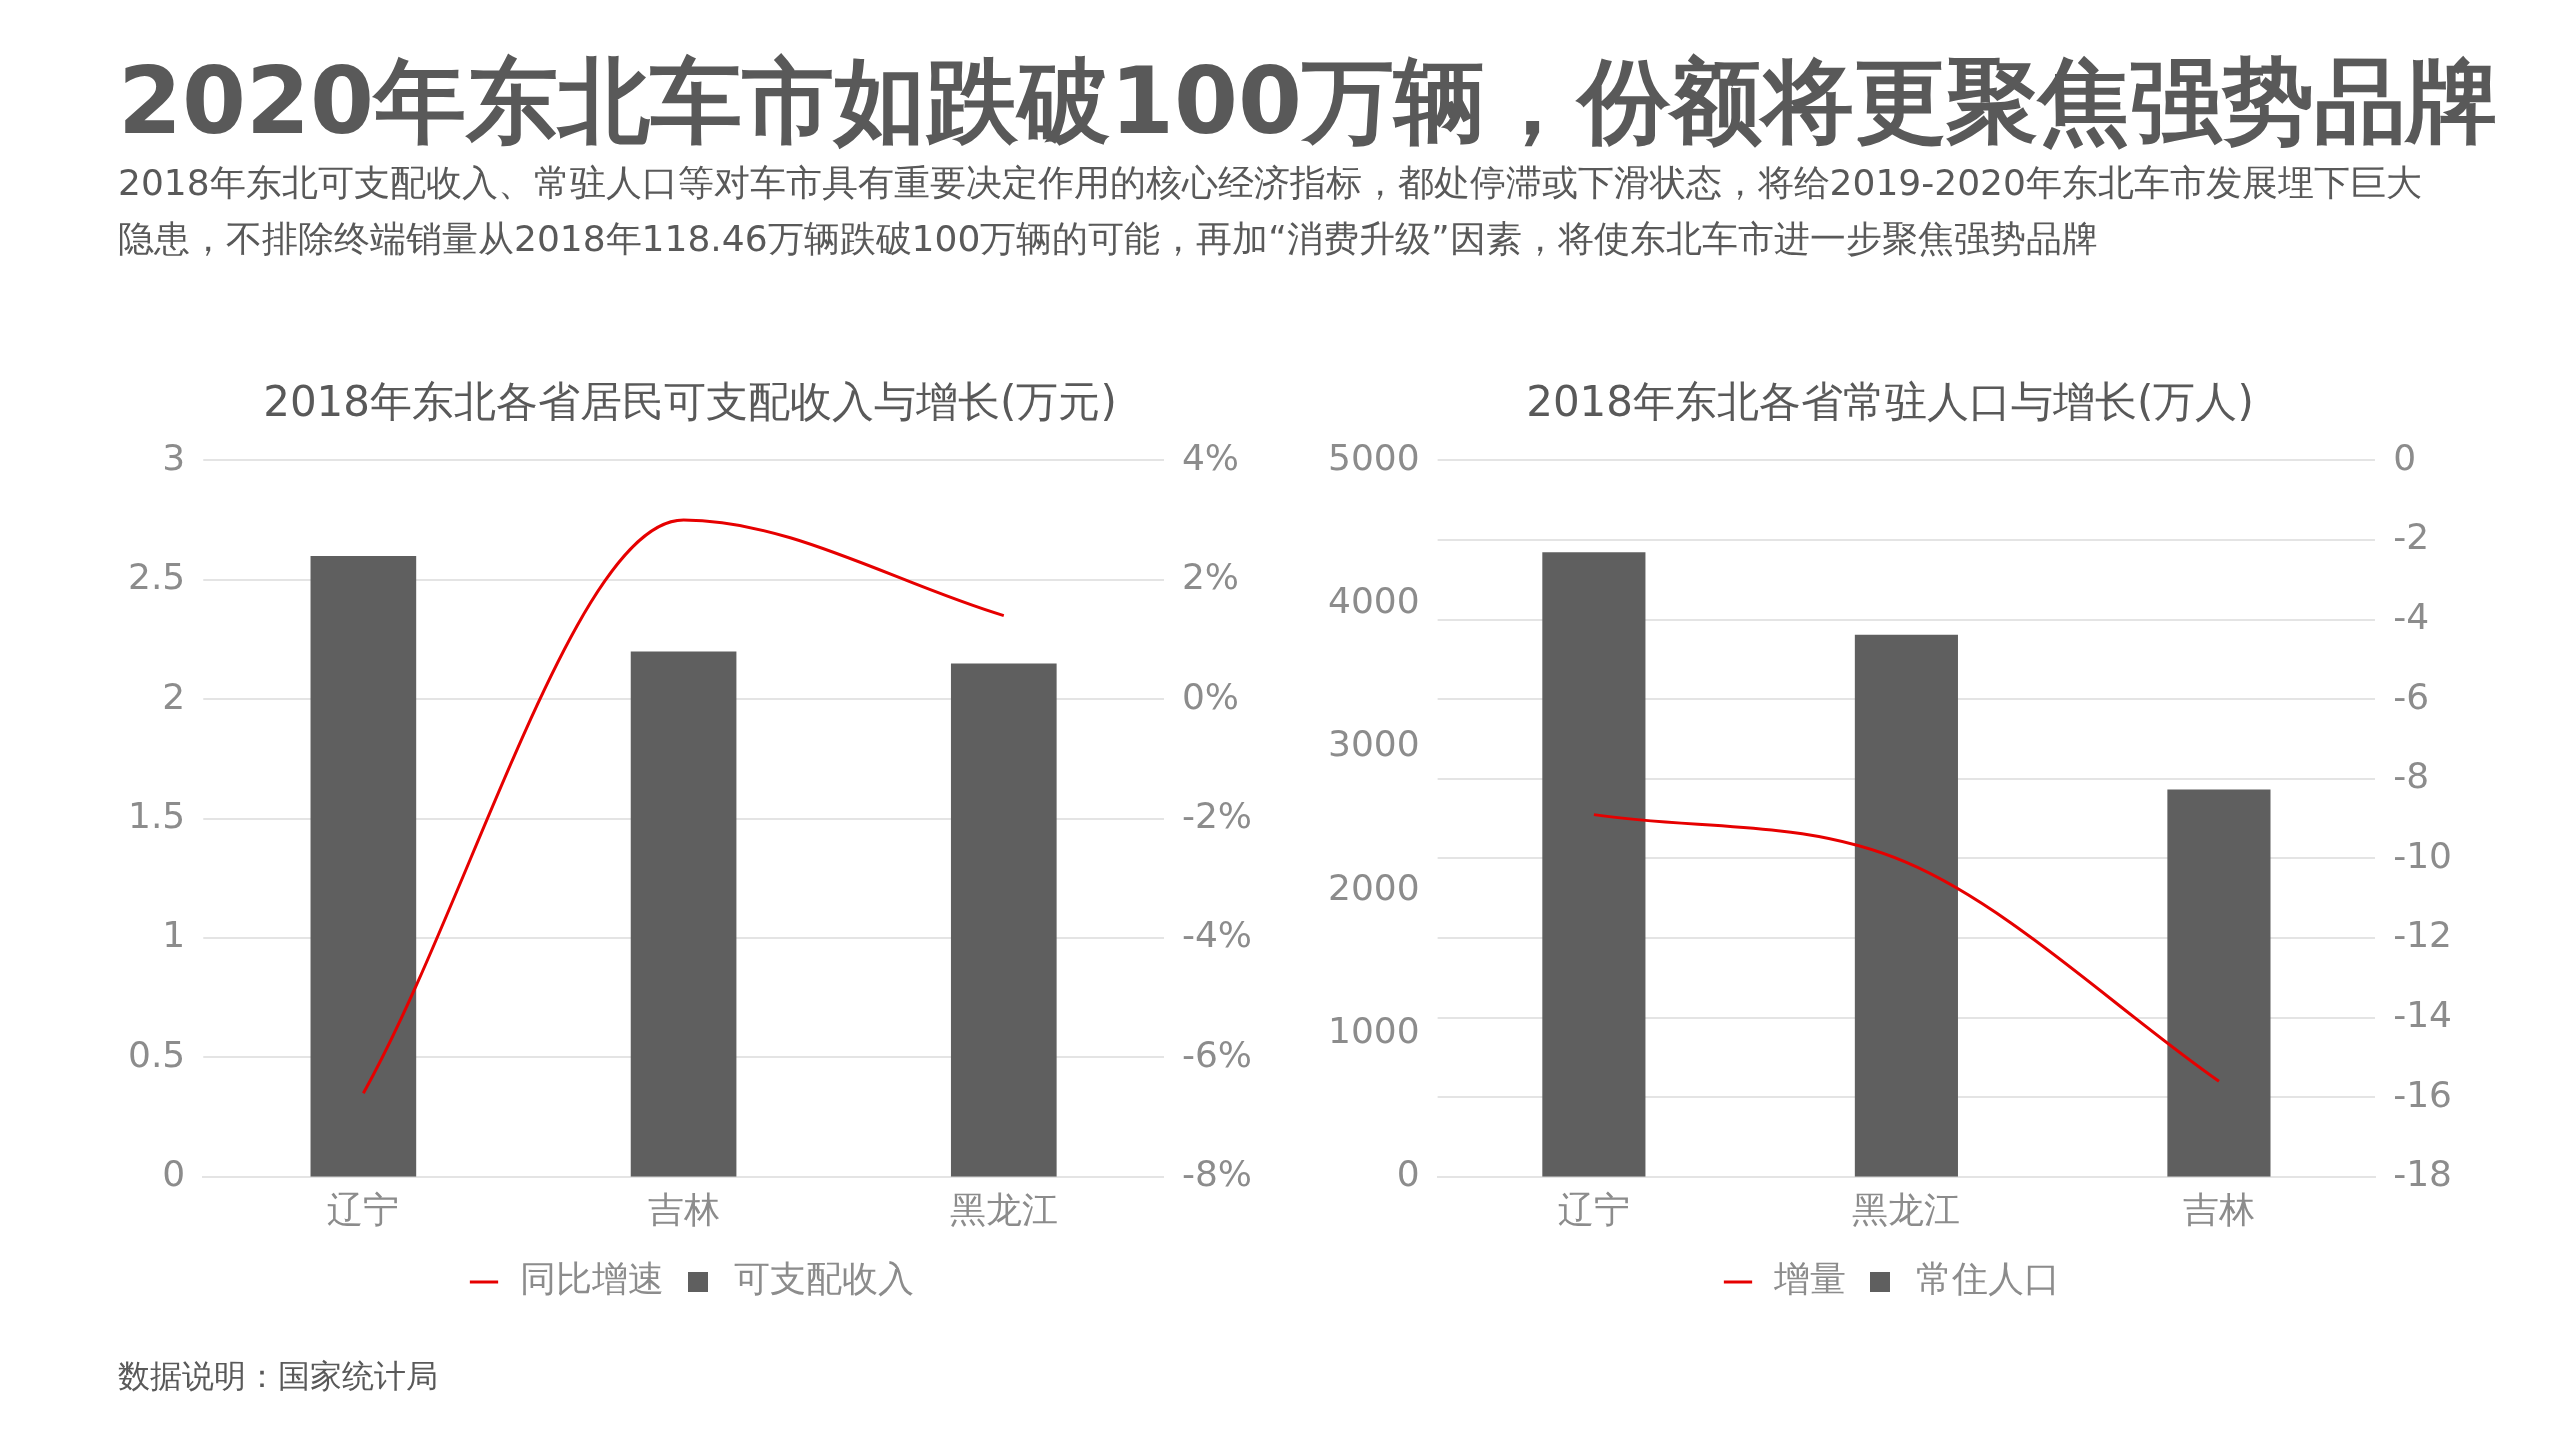  I want to click on text: 2018年东北可支配收入、常驻人口等对车市具有重要决定作用的核心经济指标，都处停滞或下滑状态，将给2019-2020年东北车市发展埋下巨大隐患，不排除终端销量从2018年118.46万辆跌破100万辆的可能，再加“消费升级”因素，将使东北车市进一步聚焦强势品牌, so click(1270, 211).